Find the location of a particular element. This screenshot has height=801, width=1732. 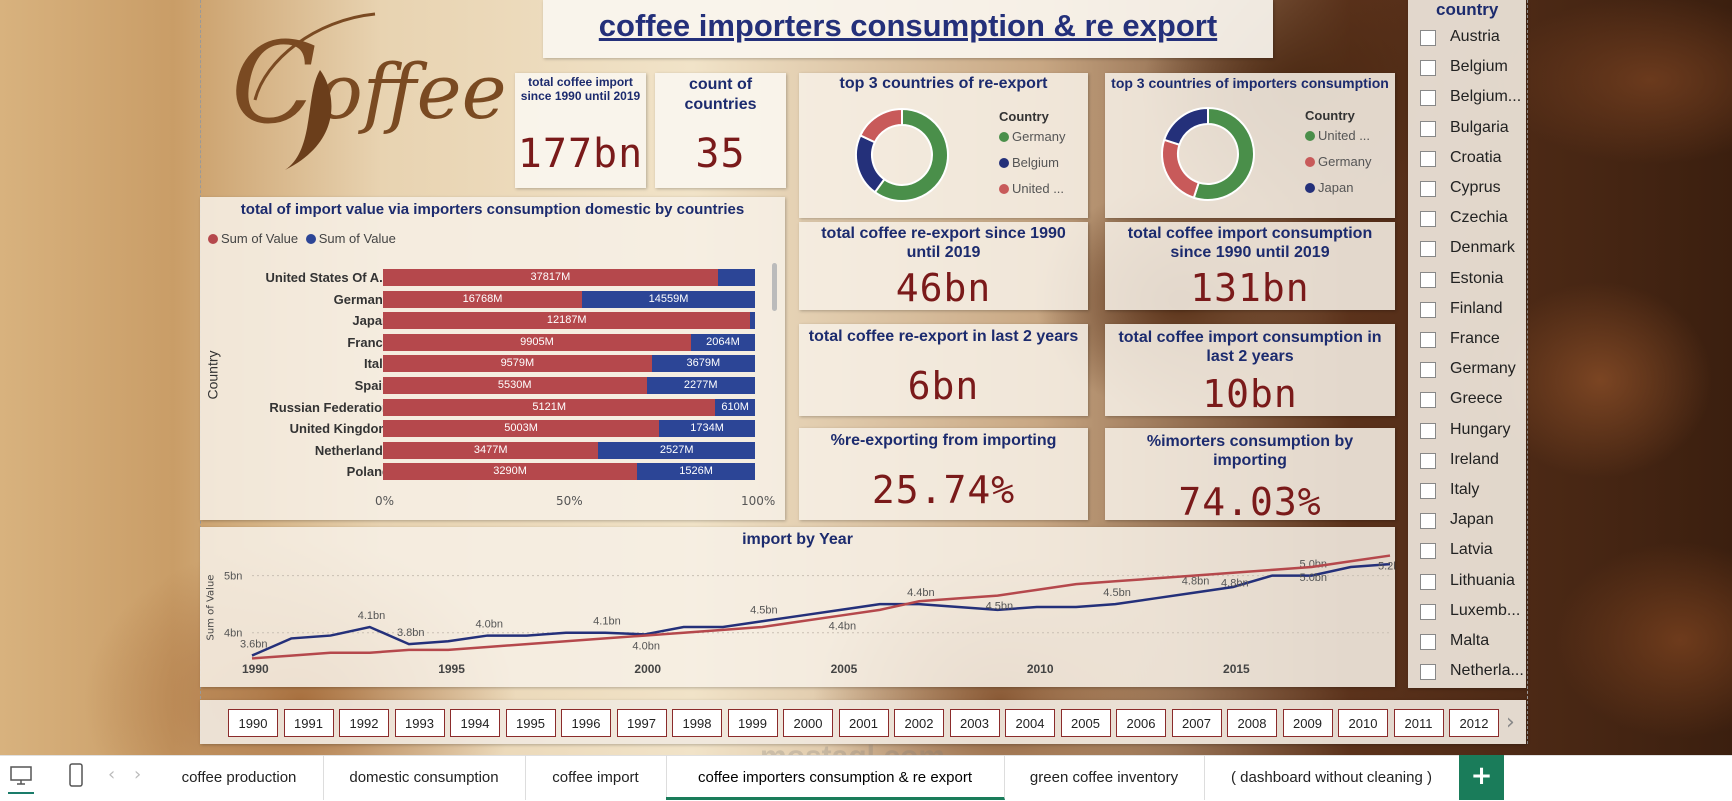

year-button-2007: 2007 is located at coordinates (1196, 723).